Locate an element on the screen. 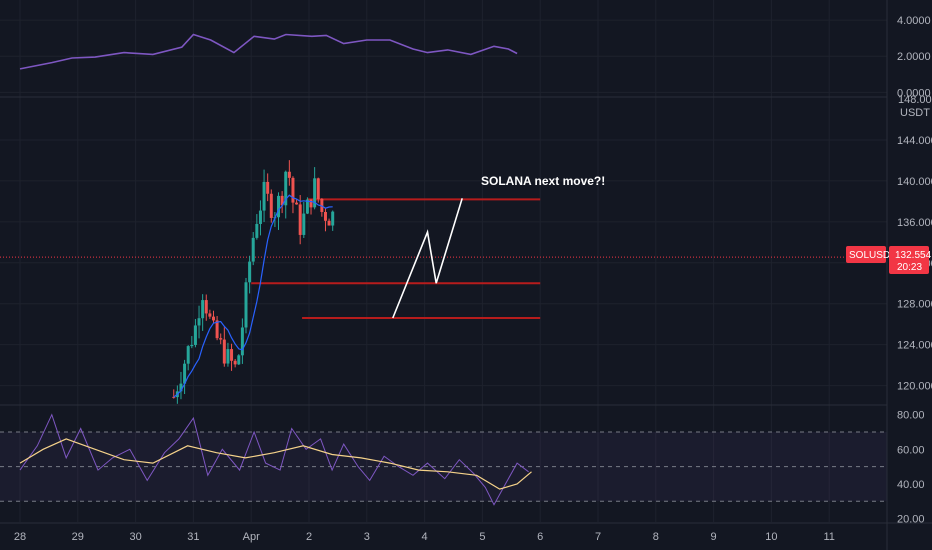 The image size is (932, 550). last-price: 132.554 is located at coordinates (913, 255).